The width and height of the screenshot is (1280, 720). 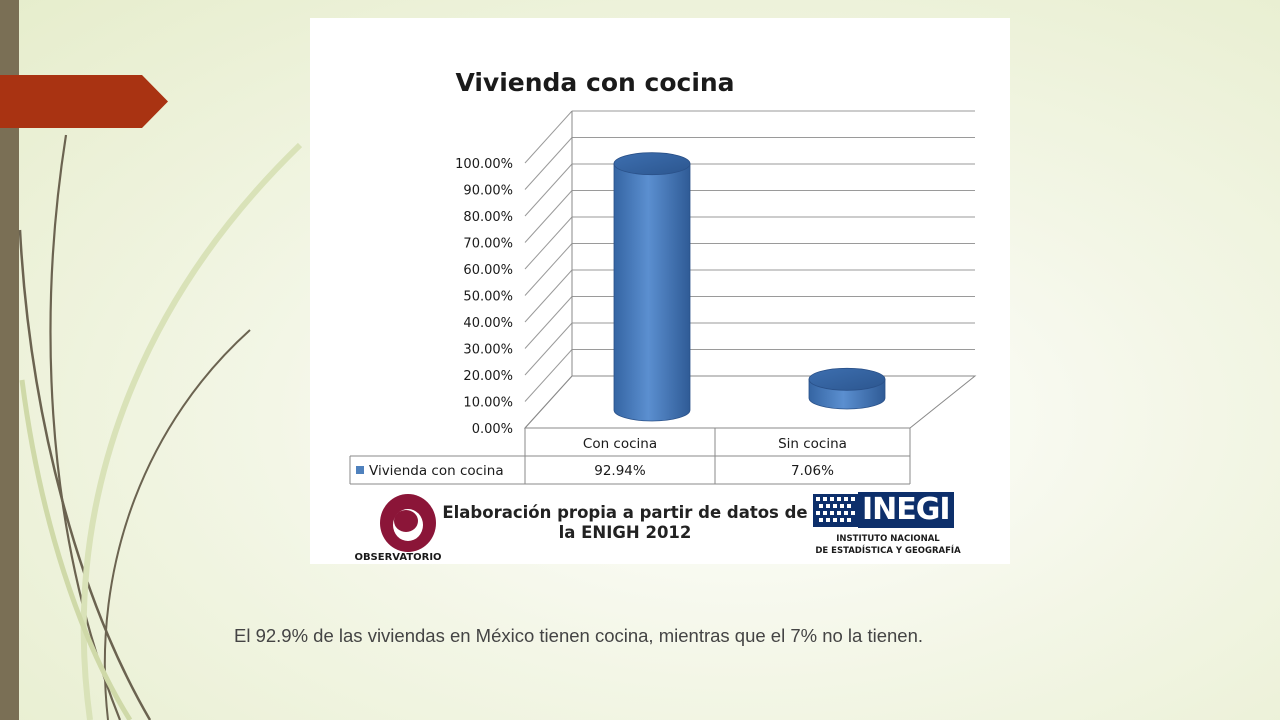 What do you see at coordinates (484, 164) in the screenshot?
I see `y-tick-label-10: 100.00%` at bounding box center [484, 164].